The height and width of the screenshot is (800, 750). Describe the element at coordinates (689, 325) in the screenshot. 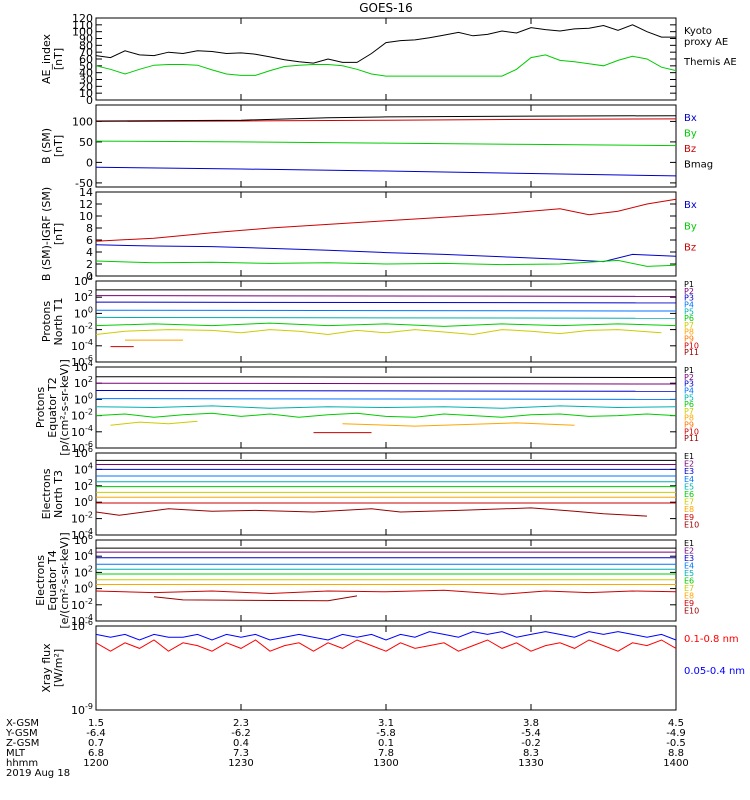

I see `legend-entry: P7` at that location.